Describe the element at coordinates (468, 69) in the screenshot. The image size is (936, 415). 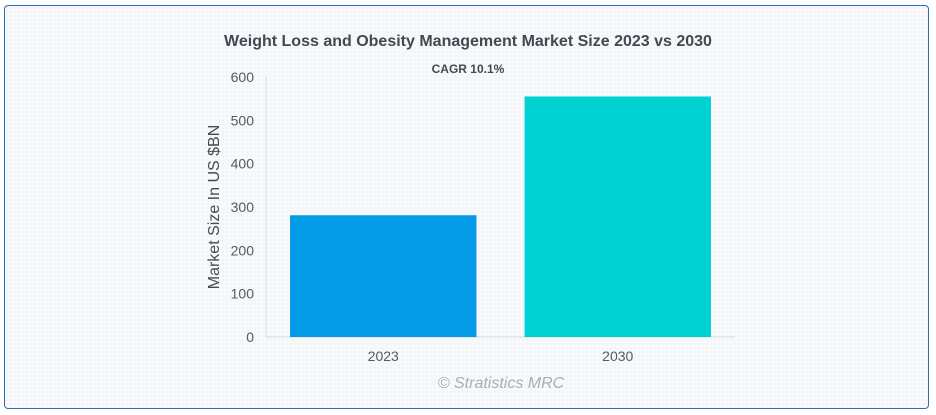
I see `chart-subtitle: CAGR 10.1%` at that location.